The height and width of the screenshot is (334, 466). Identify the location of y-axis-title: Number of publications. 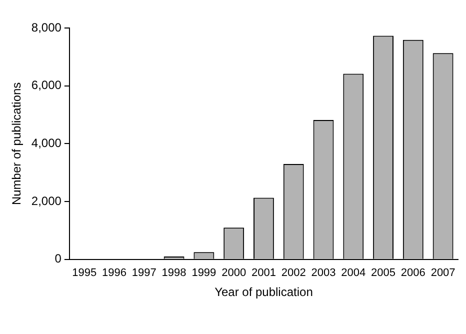
(17, 144).